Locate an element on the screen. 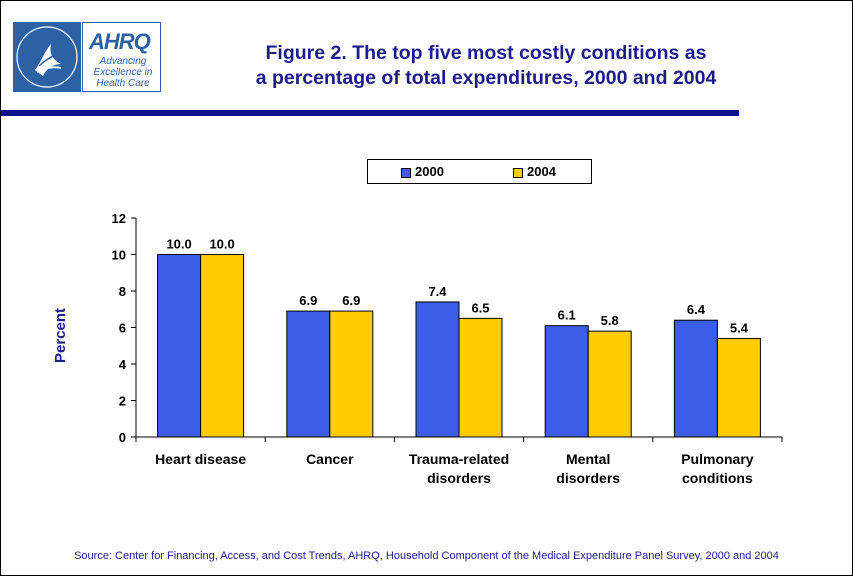 This screenshot has height=576, width=853. bar-value-label-2004: 5.8 is located at coordinates (610, 320).